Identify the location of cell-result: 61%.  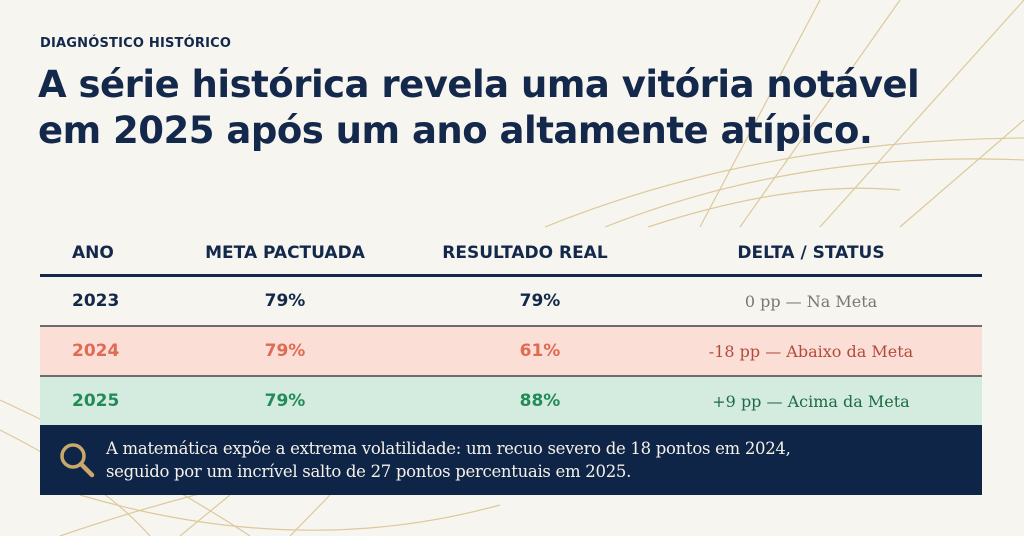
(540, 351).